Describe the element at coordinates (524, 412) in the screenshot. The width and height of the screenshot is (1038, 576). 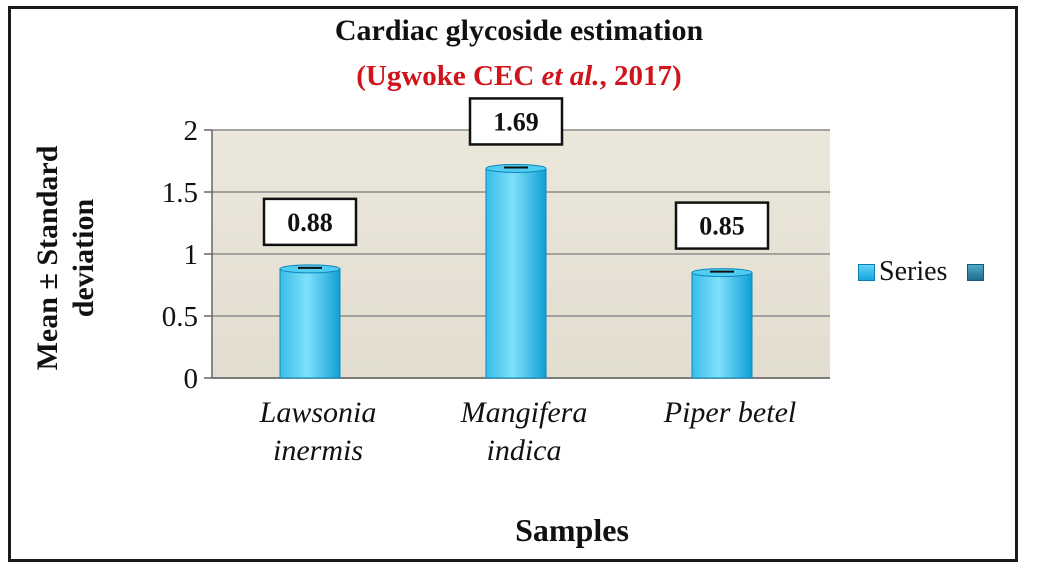
I see `x-tick-label: Mangifera` at that location.